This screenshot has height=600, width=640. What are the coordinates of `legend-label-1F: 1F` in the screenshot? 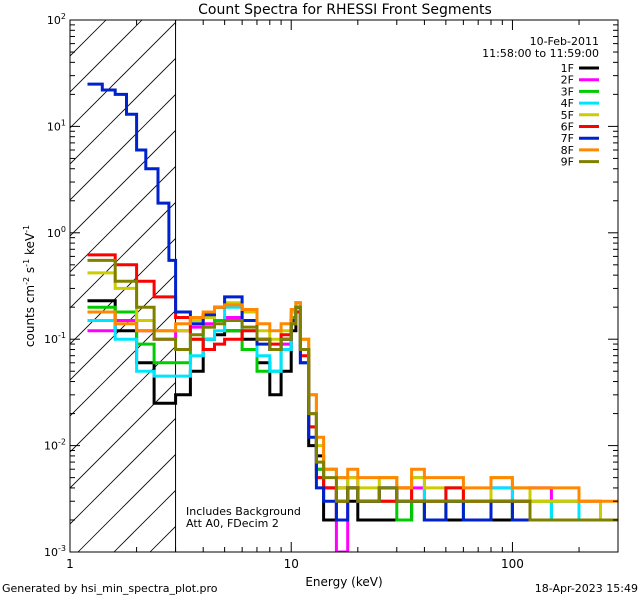 It's located at (567, 68).